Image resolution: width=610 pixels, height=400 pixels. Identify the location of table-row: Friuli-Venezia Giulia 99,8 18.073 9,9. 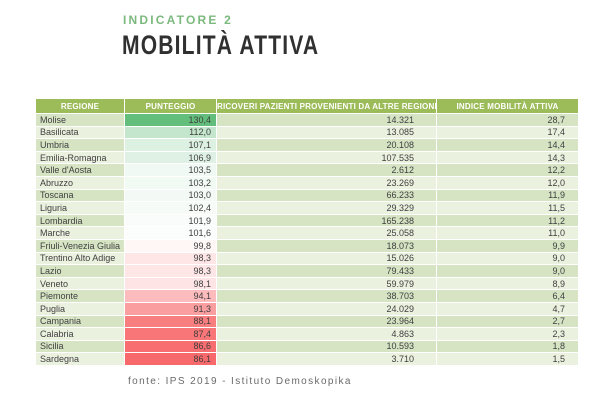
(307, 245).